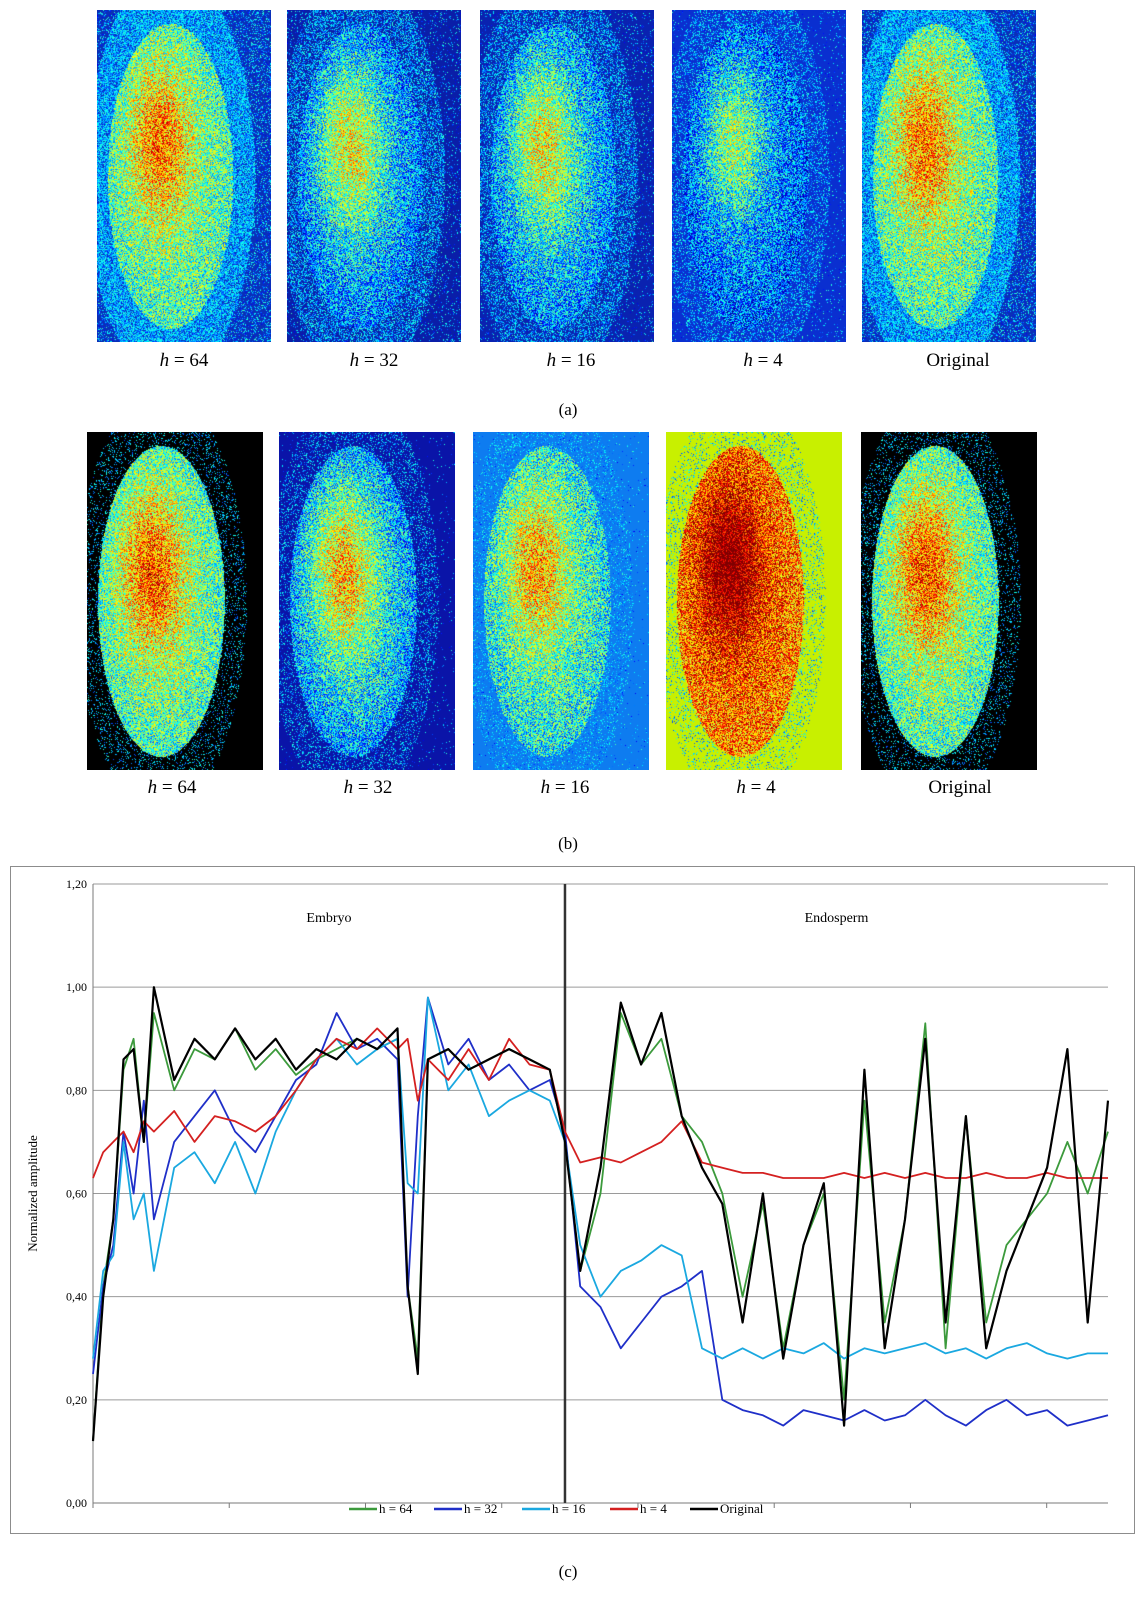 The height and width of the screenshot is (1609, 1137). I want to click on y-tick-label: 0,80, so click(76, 1090).